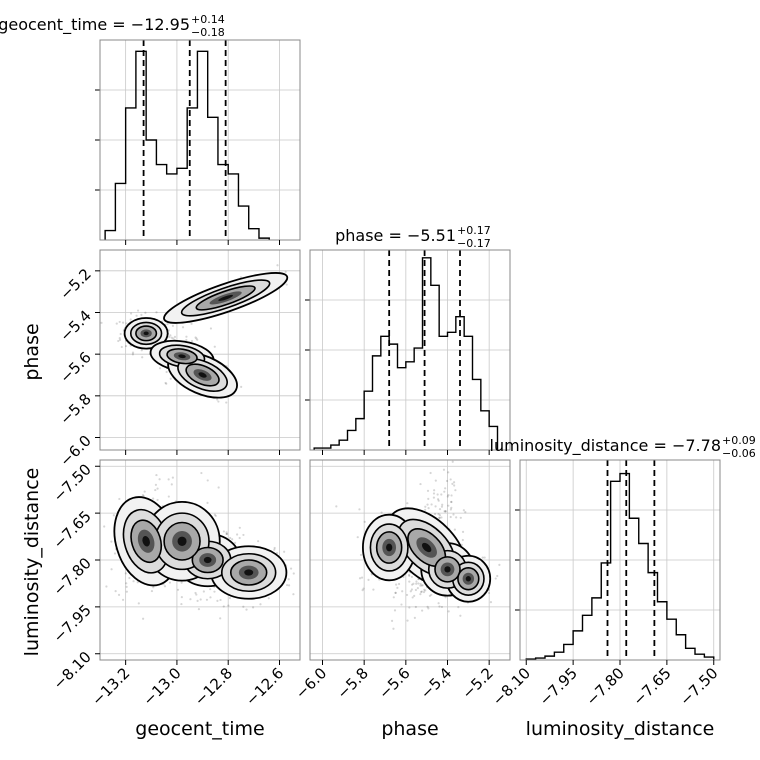 Image resolution: width=760 pixels, height=760 pixels. Describe the element at coordinates (264, 686) in the screenshot. I see `joint-geocent-time-luminosity-distance-xtick-label: −12.6` at that location.